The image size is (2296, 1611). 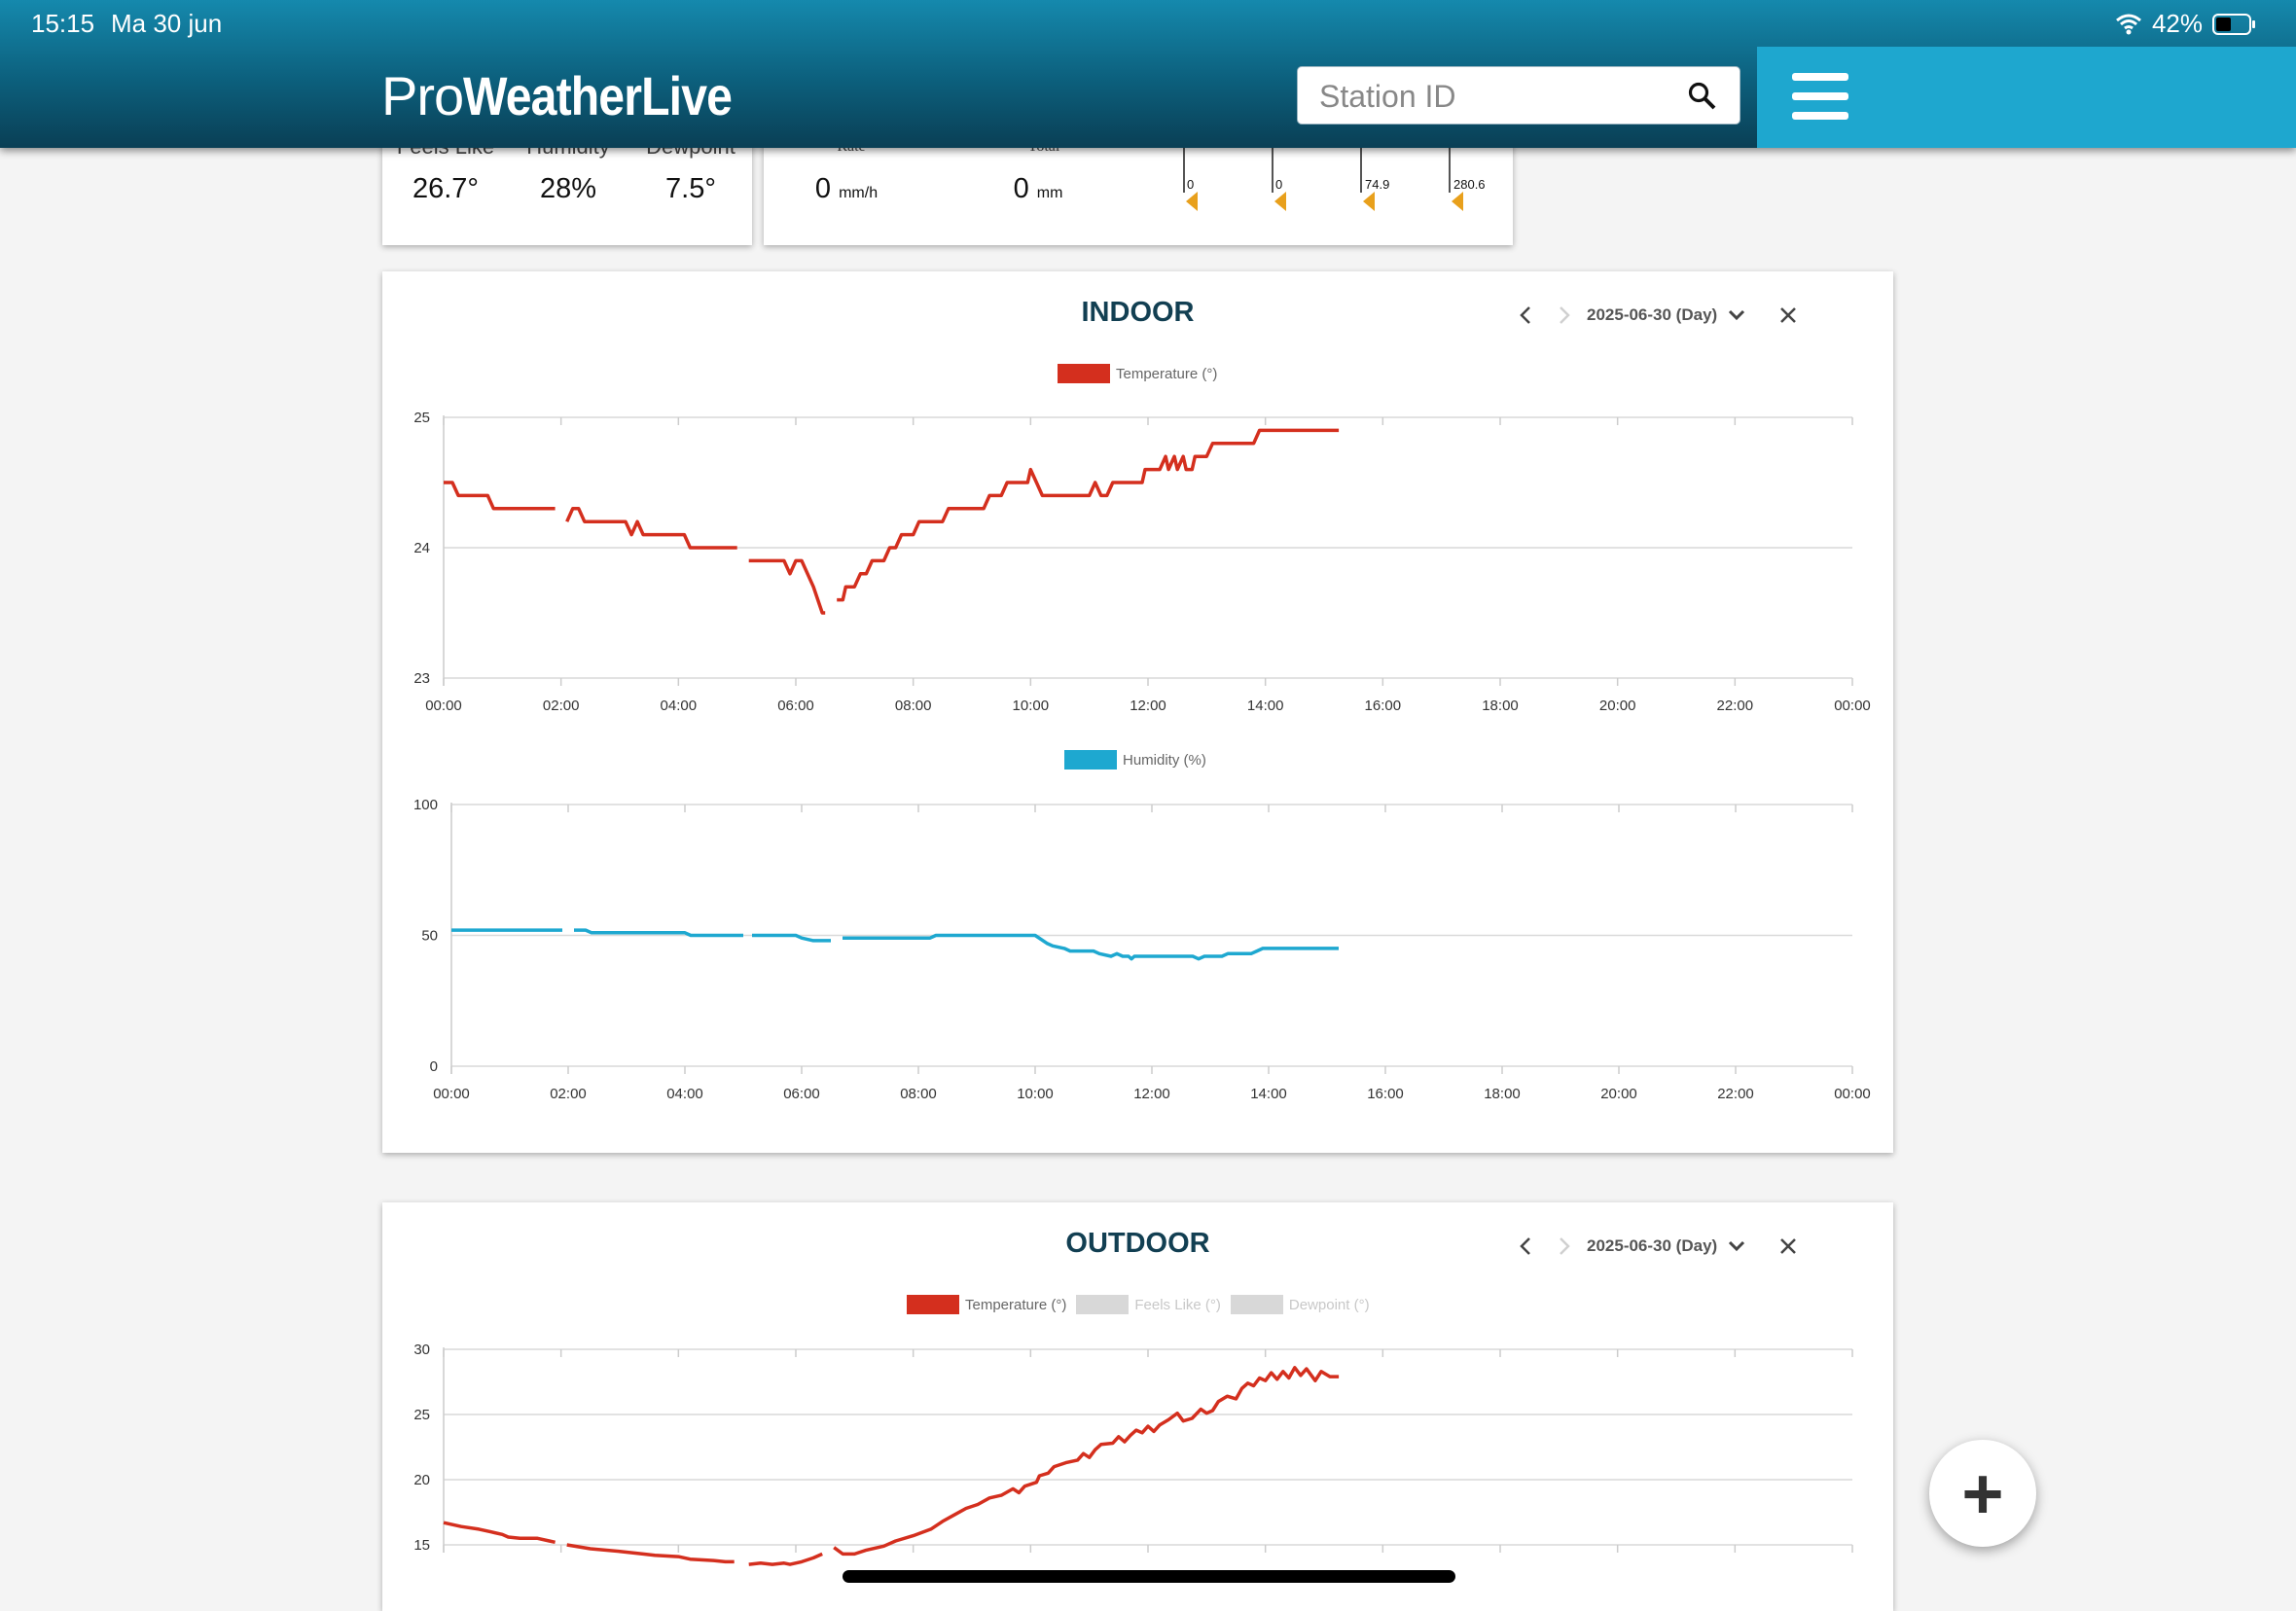 What do you see at coordinates (1164, 760) in the screenshot?
I see `legend-label: Humidity (%)` at bounding box center [1164, 760].